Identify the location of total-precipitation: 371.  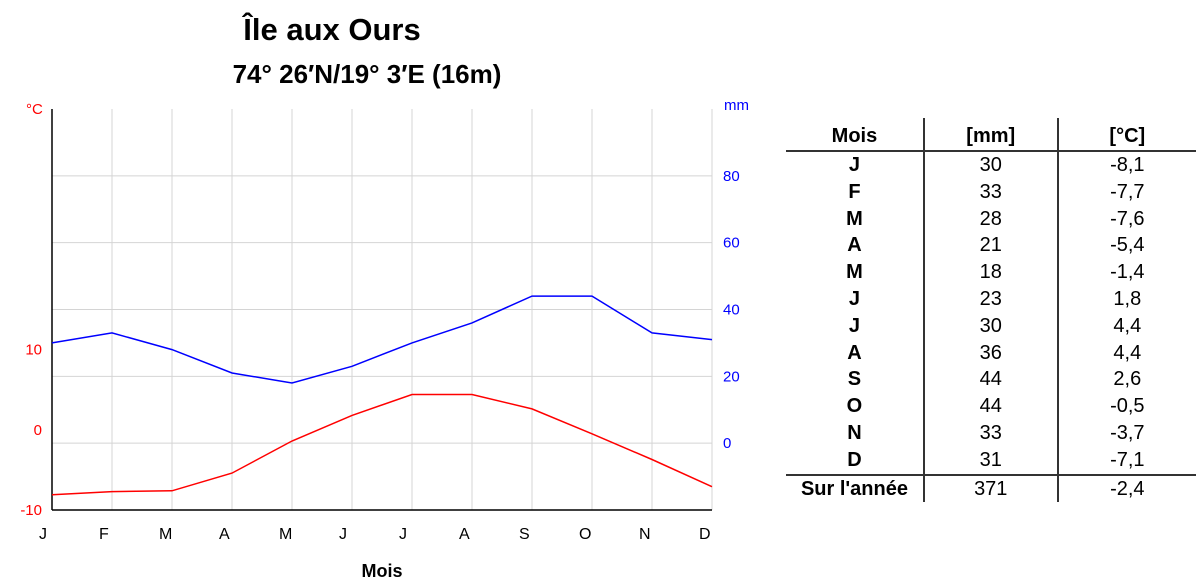
(990, 488).